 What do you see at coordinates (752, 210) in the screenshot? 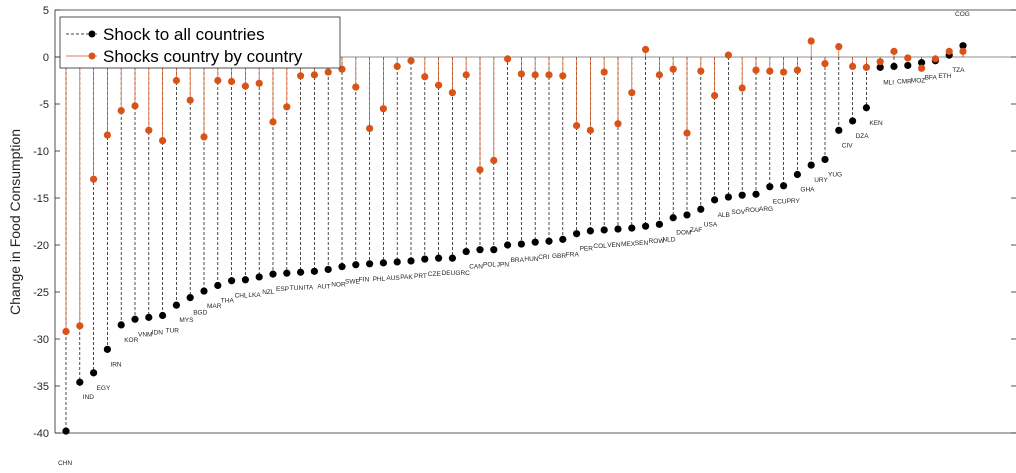
I see `country-label-ROU: ROU` at bounding box center [752, 210].